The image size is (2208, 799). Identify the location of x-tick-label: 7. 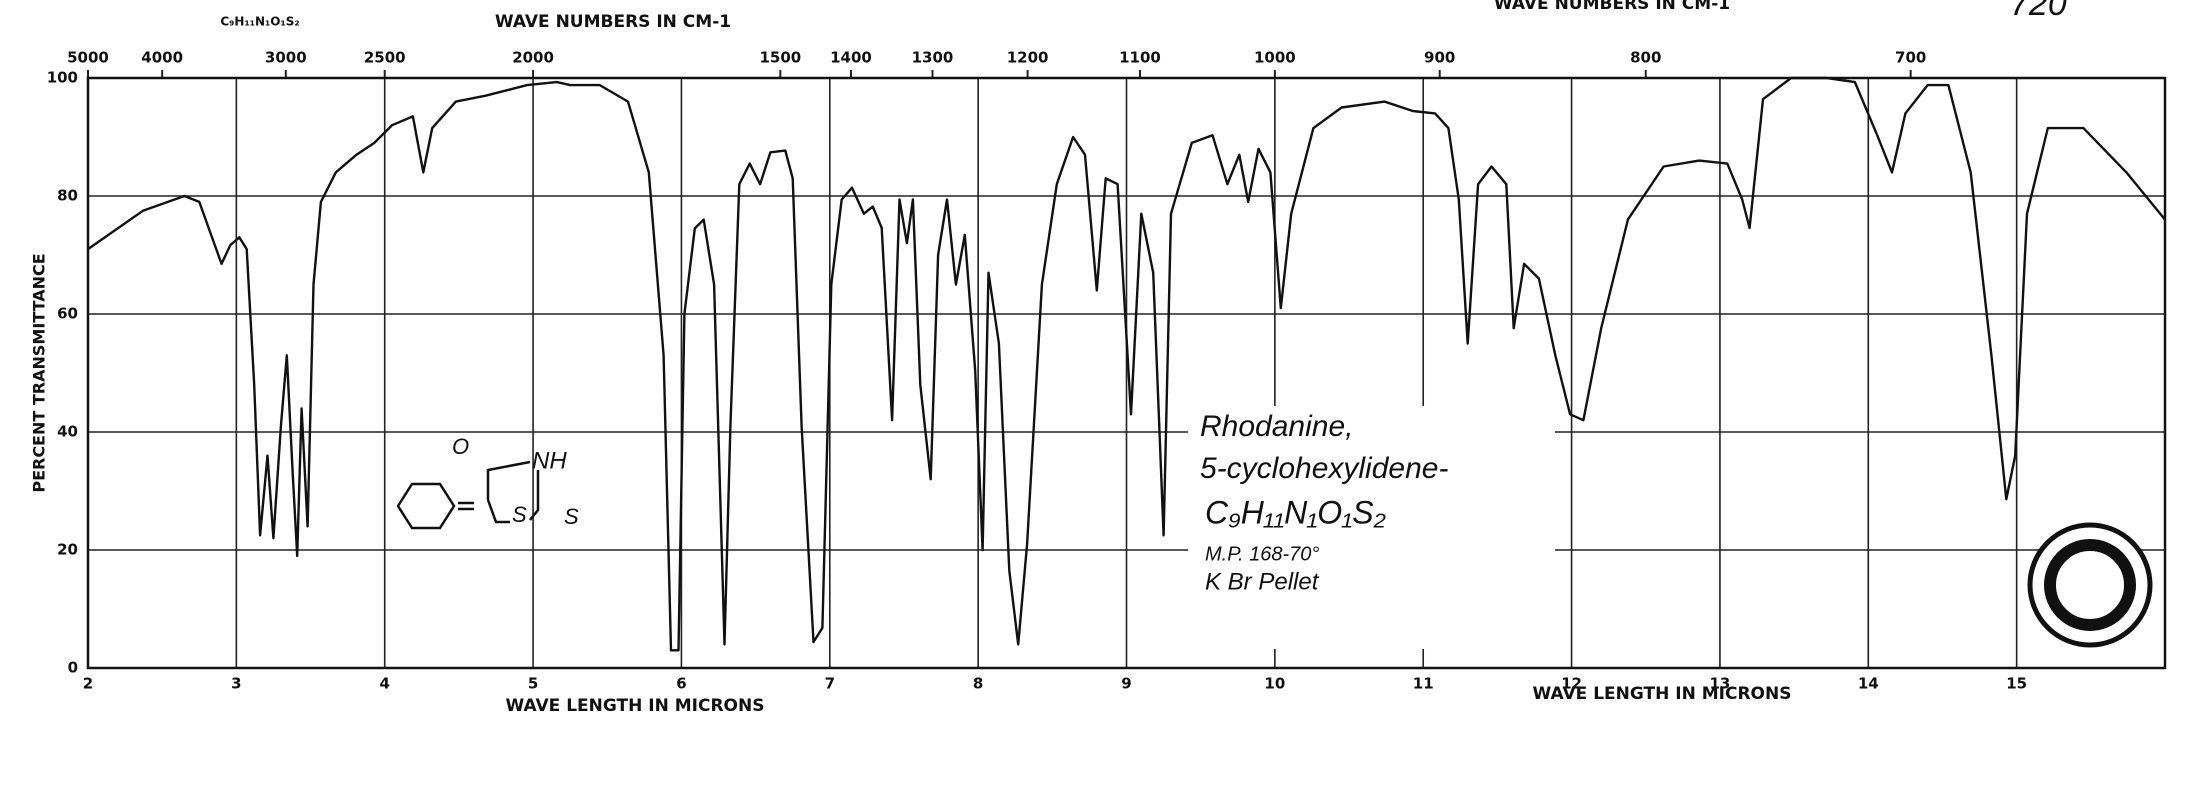
(830, 684).